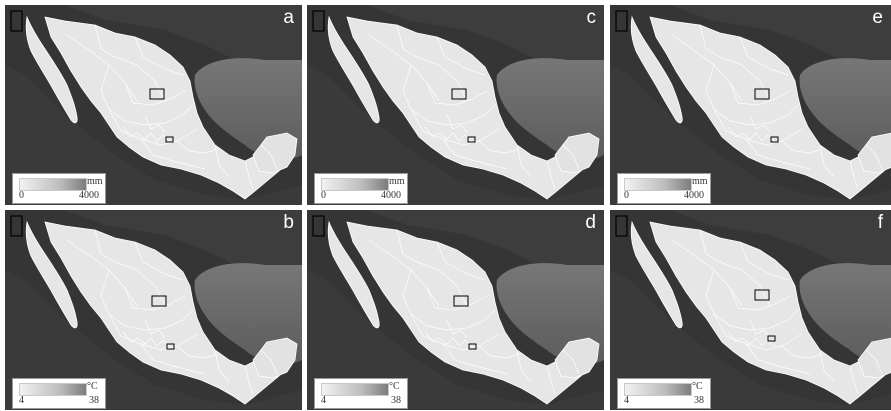  Describe the element at coordinates (591, 17) in the screenshot. I see `panel-label: c` at that location.